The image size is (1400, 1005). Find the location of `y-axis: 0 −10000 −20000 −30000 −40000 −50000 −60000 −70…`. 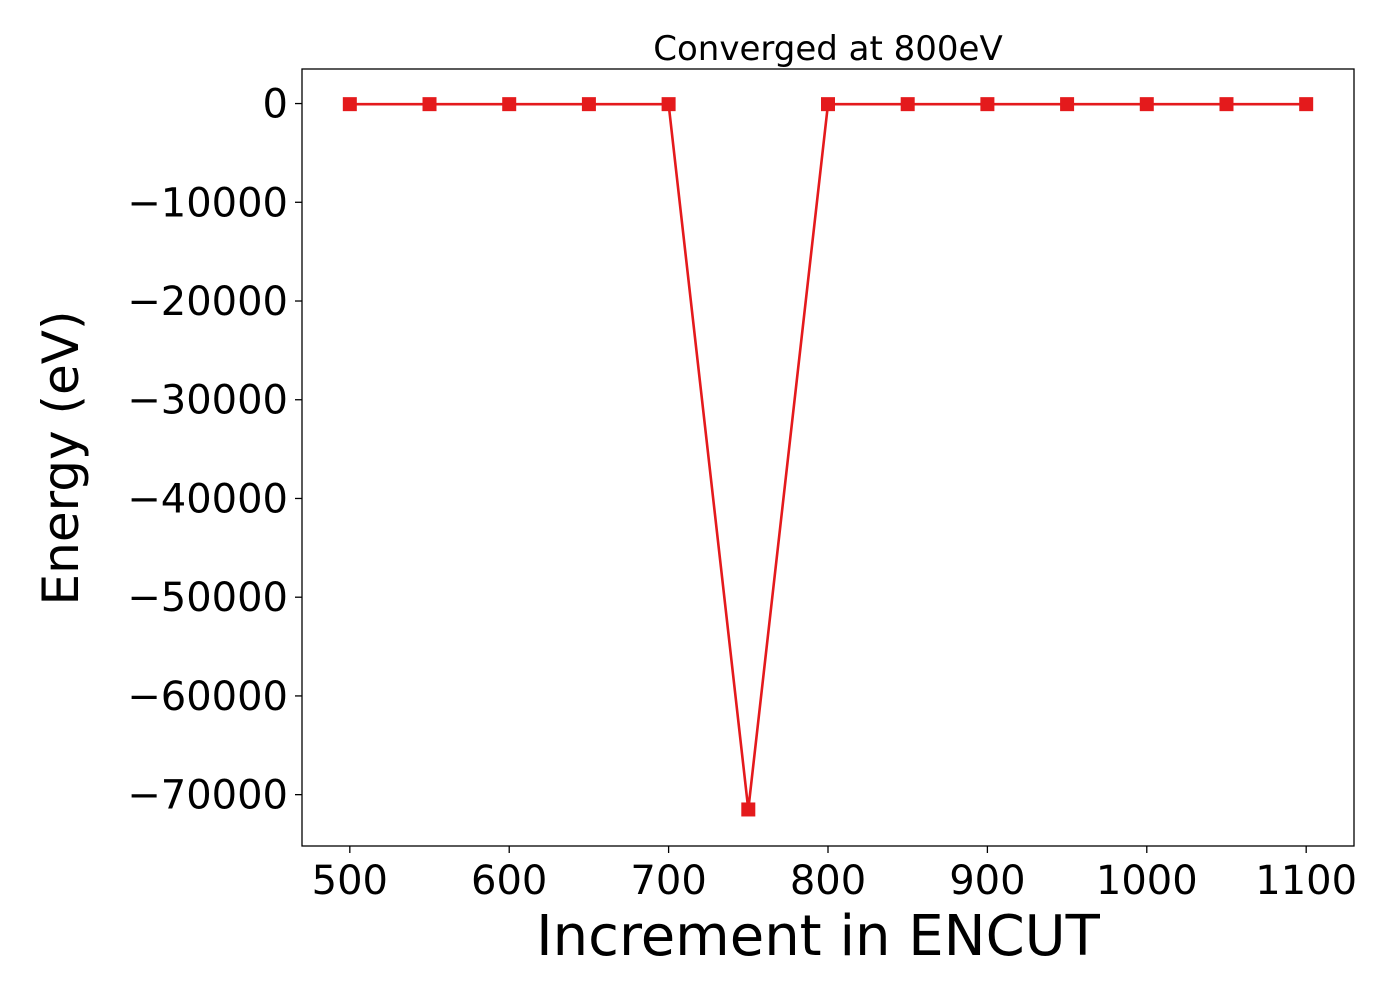

y-axis: 0 −10000 −20000 −30000 −40000 −50000 −60000 −70… is located at coordinates (214, 450).